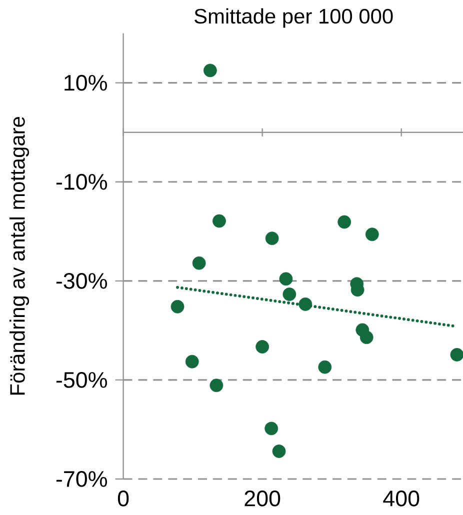 The height and width of the screenshot is (515, 463). I want to click on x-tick-label: 0, so click(123, 498).